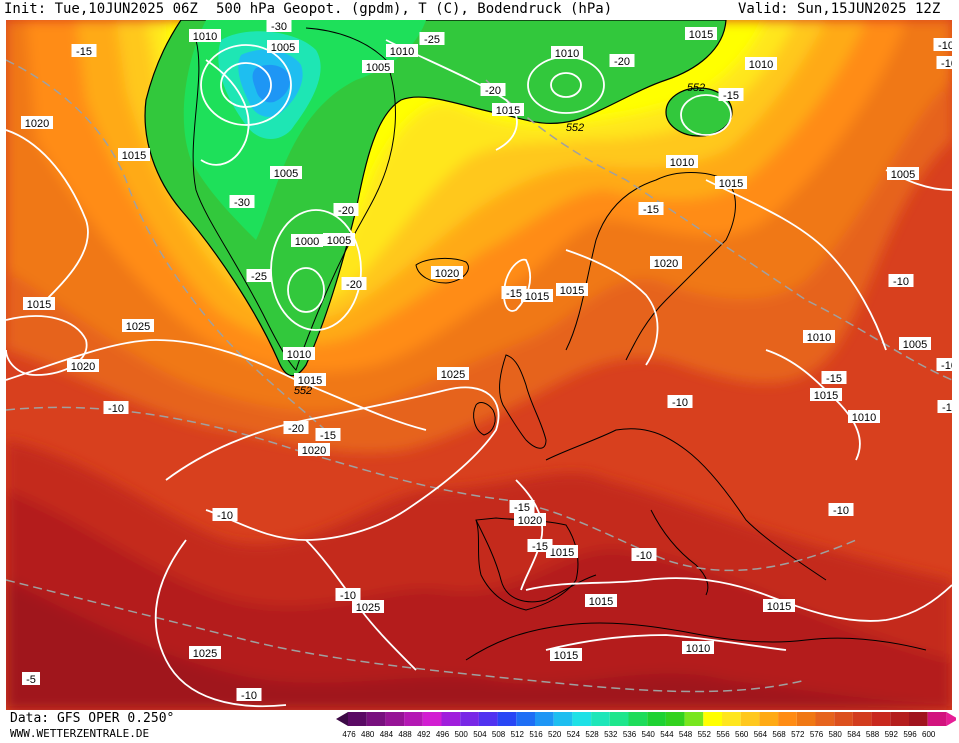  What do you see at coordinates (854, 734) in the screenshot?
I see `legend-tick-label: 584` at bounding box center [854, 734].